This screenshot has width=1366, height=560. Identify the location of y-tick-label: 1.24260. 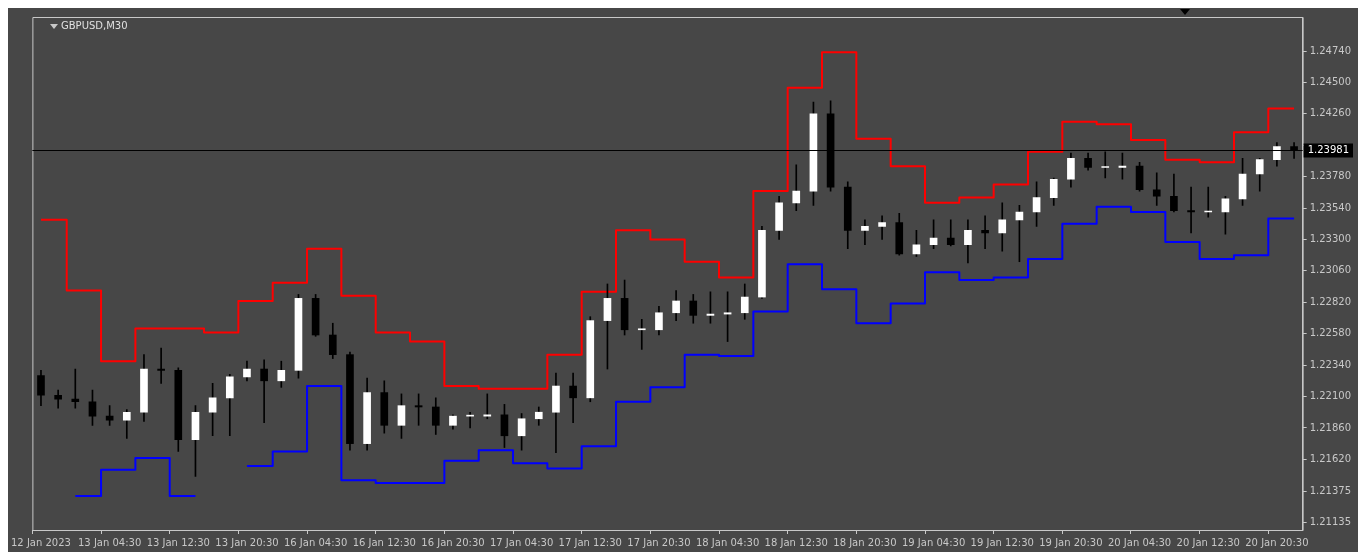
(1330, 113).